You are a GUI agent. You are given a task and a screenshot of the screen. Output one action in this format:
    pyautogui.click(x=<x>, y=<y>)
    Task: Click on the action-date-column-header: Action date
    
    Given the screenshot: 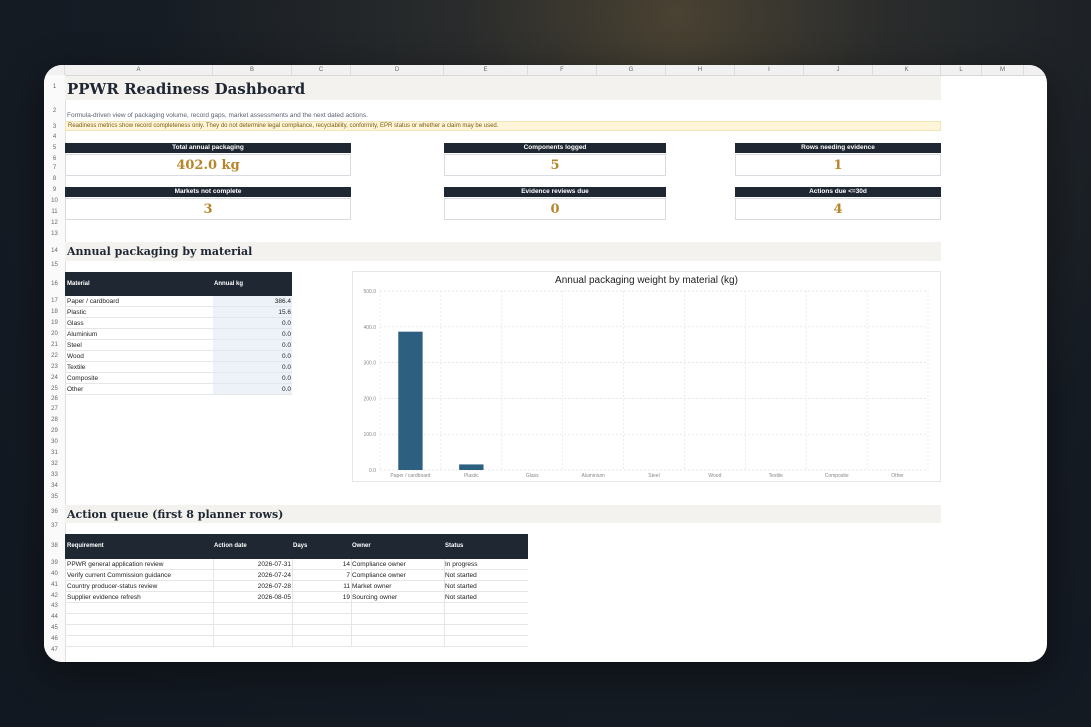 What is the action you would take?
    pyautogui.click(x=230, y=546)
    